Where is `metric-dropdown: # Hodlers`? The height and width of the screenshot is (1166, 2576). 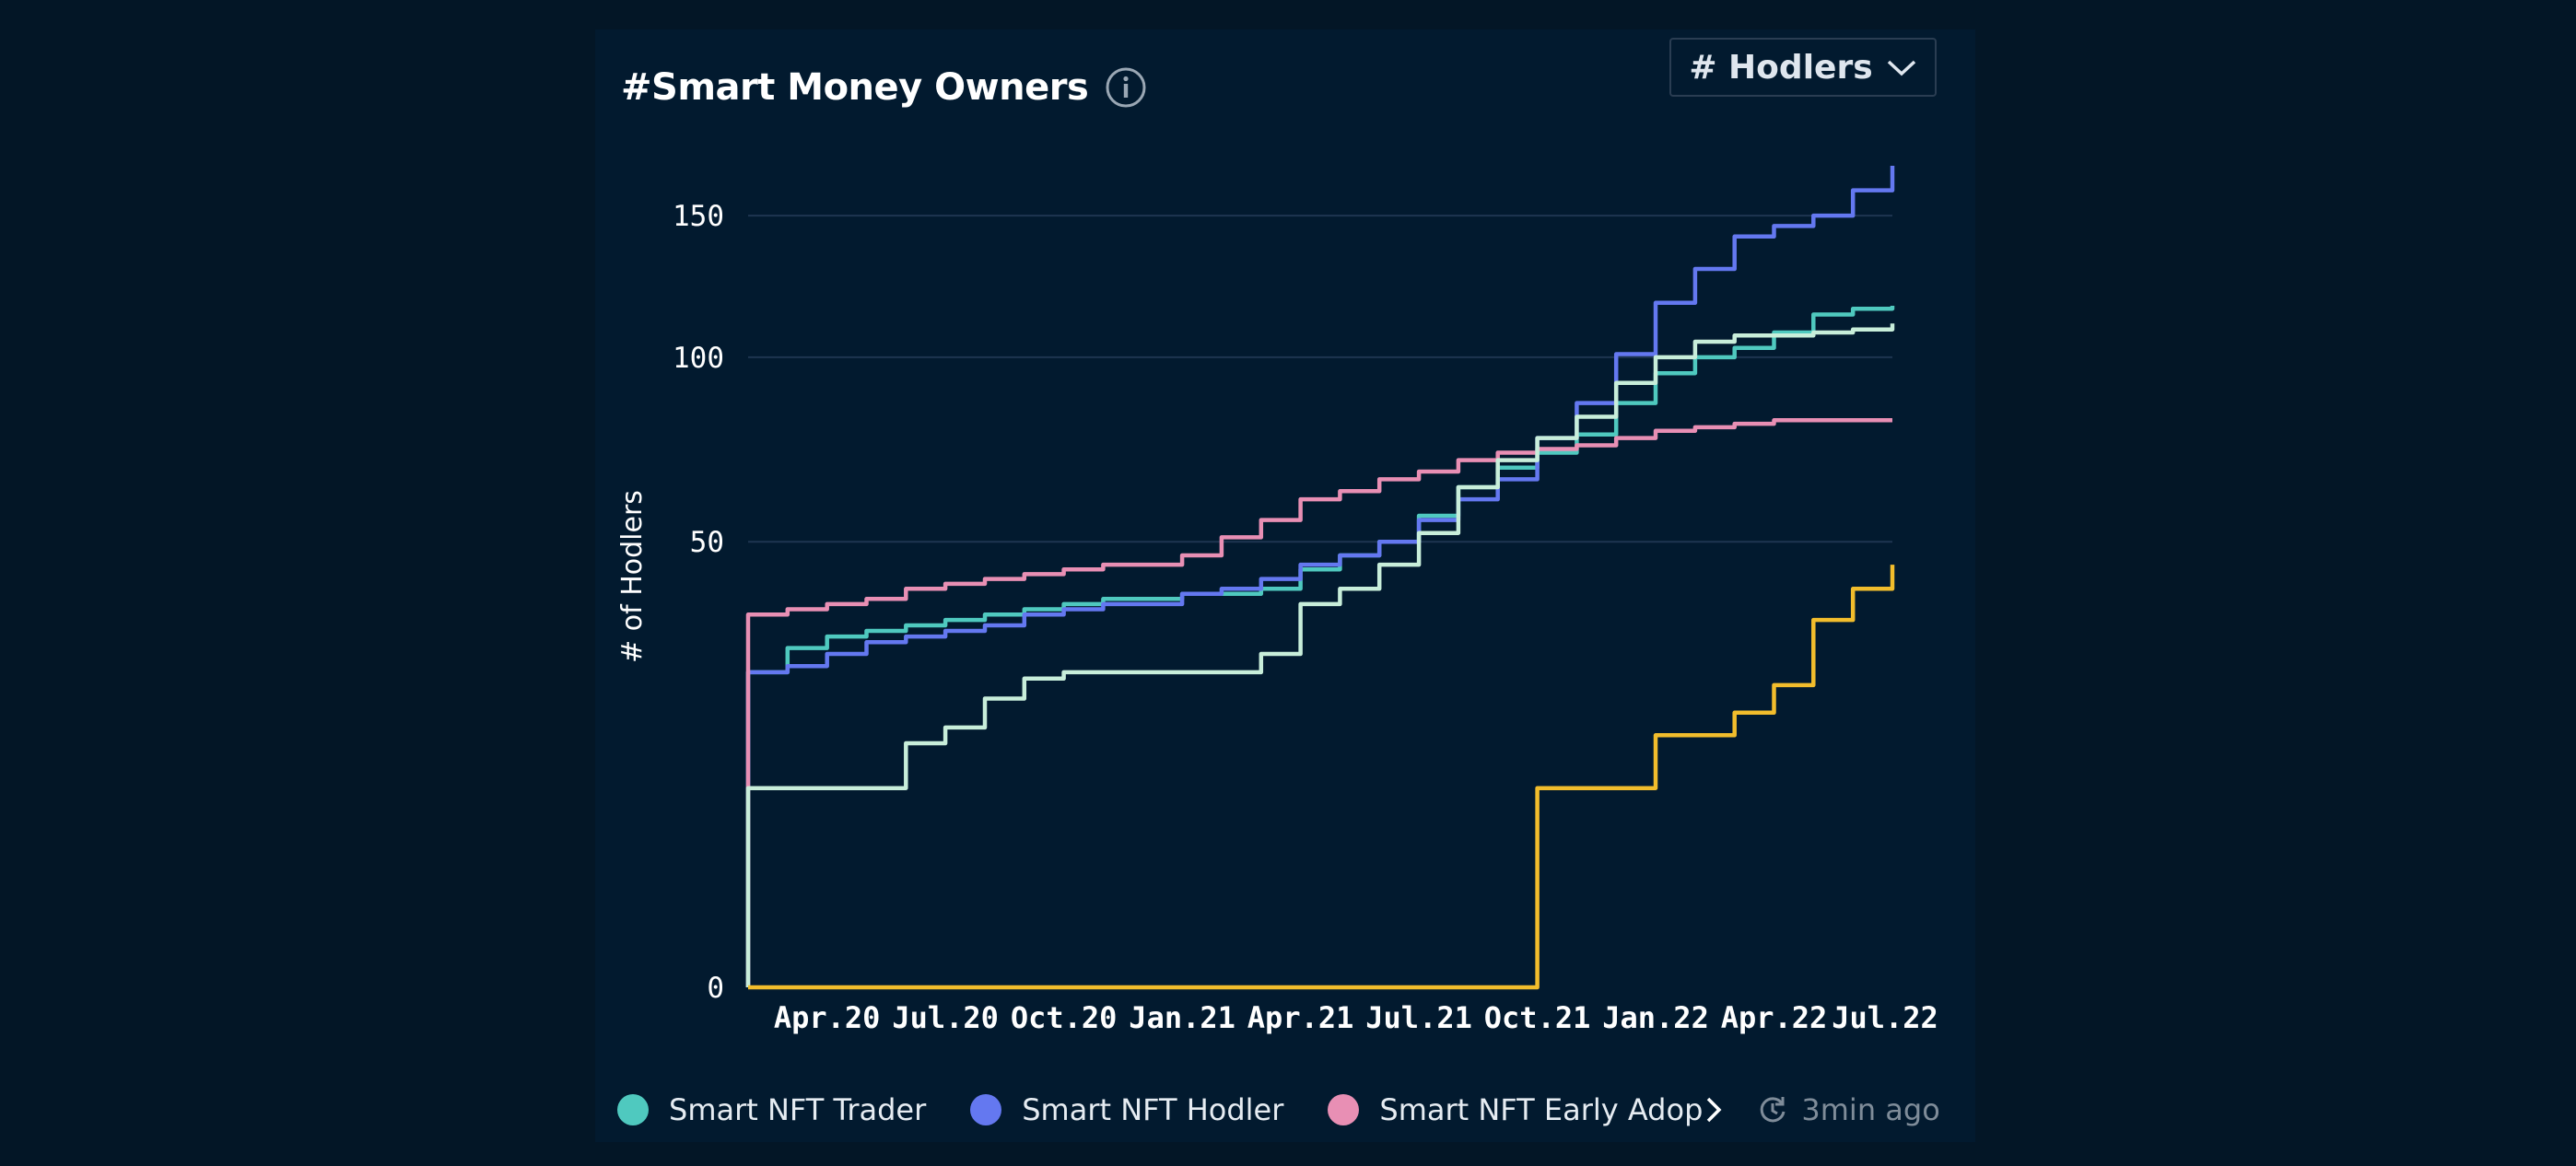 metric-dropdown: # Hodlers is located at coordinates (1803, 67).